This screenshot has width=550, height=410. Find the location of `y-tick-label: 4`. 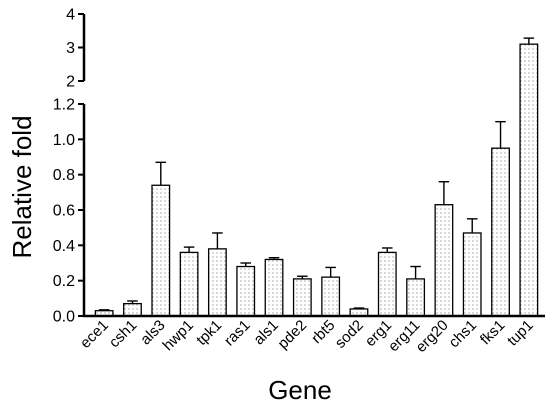

y-tick-label: 4 is located at coordinates (70, 15).